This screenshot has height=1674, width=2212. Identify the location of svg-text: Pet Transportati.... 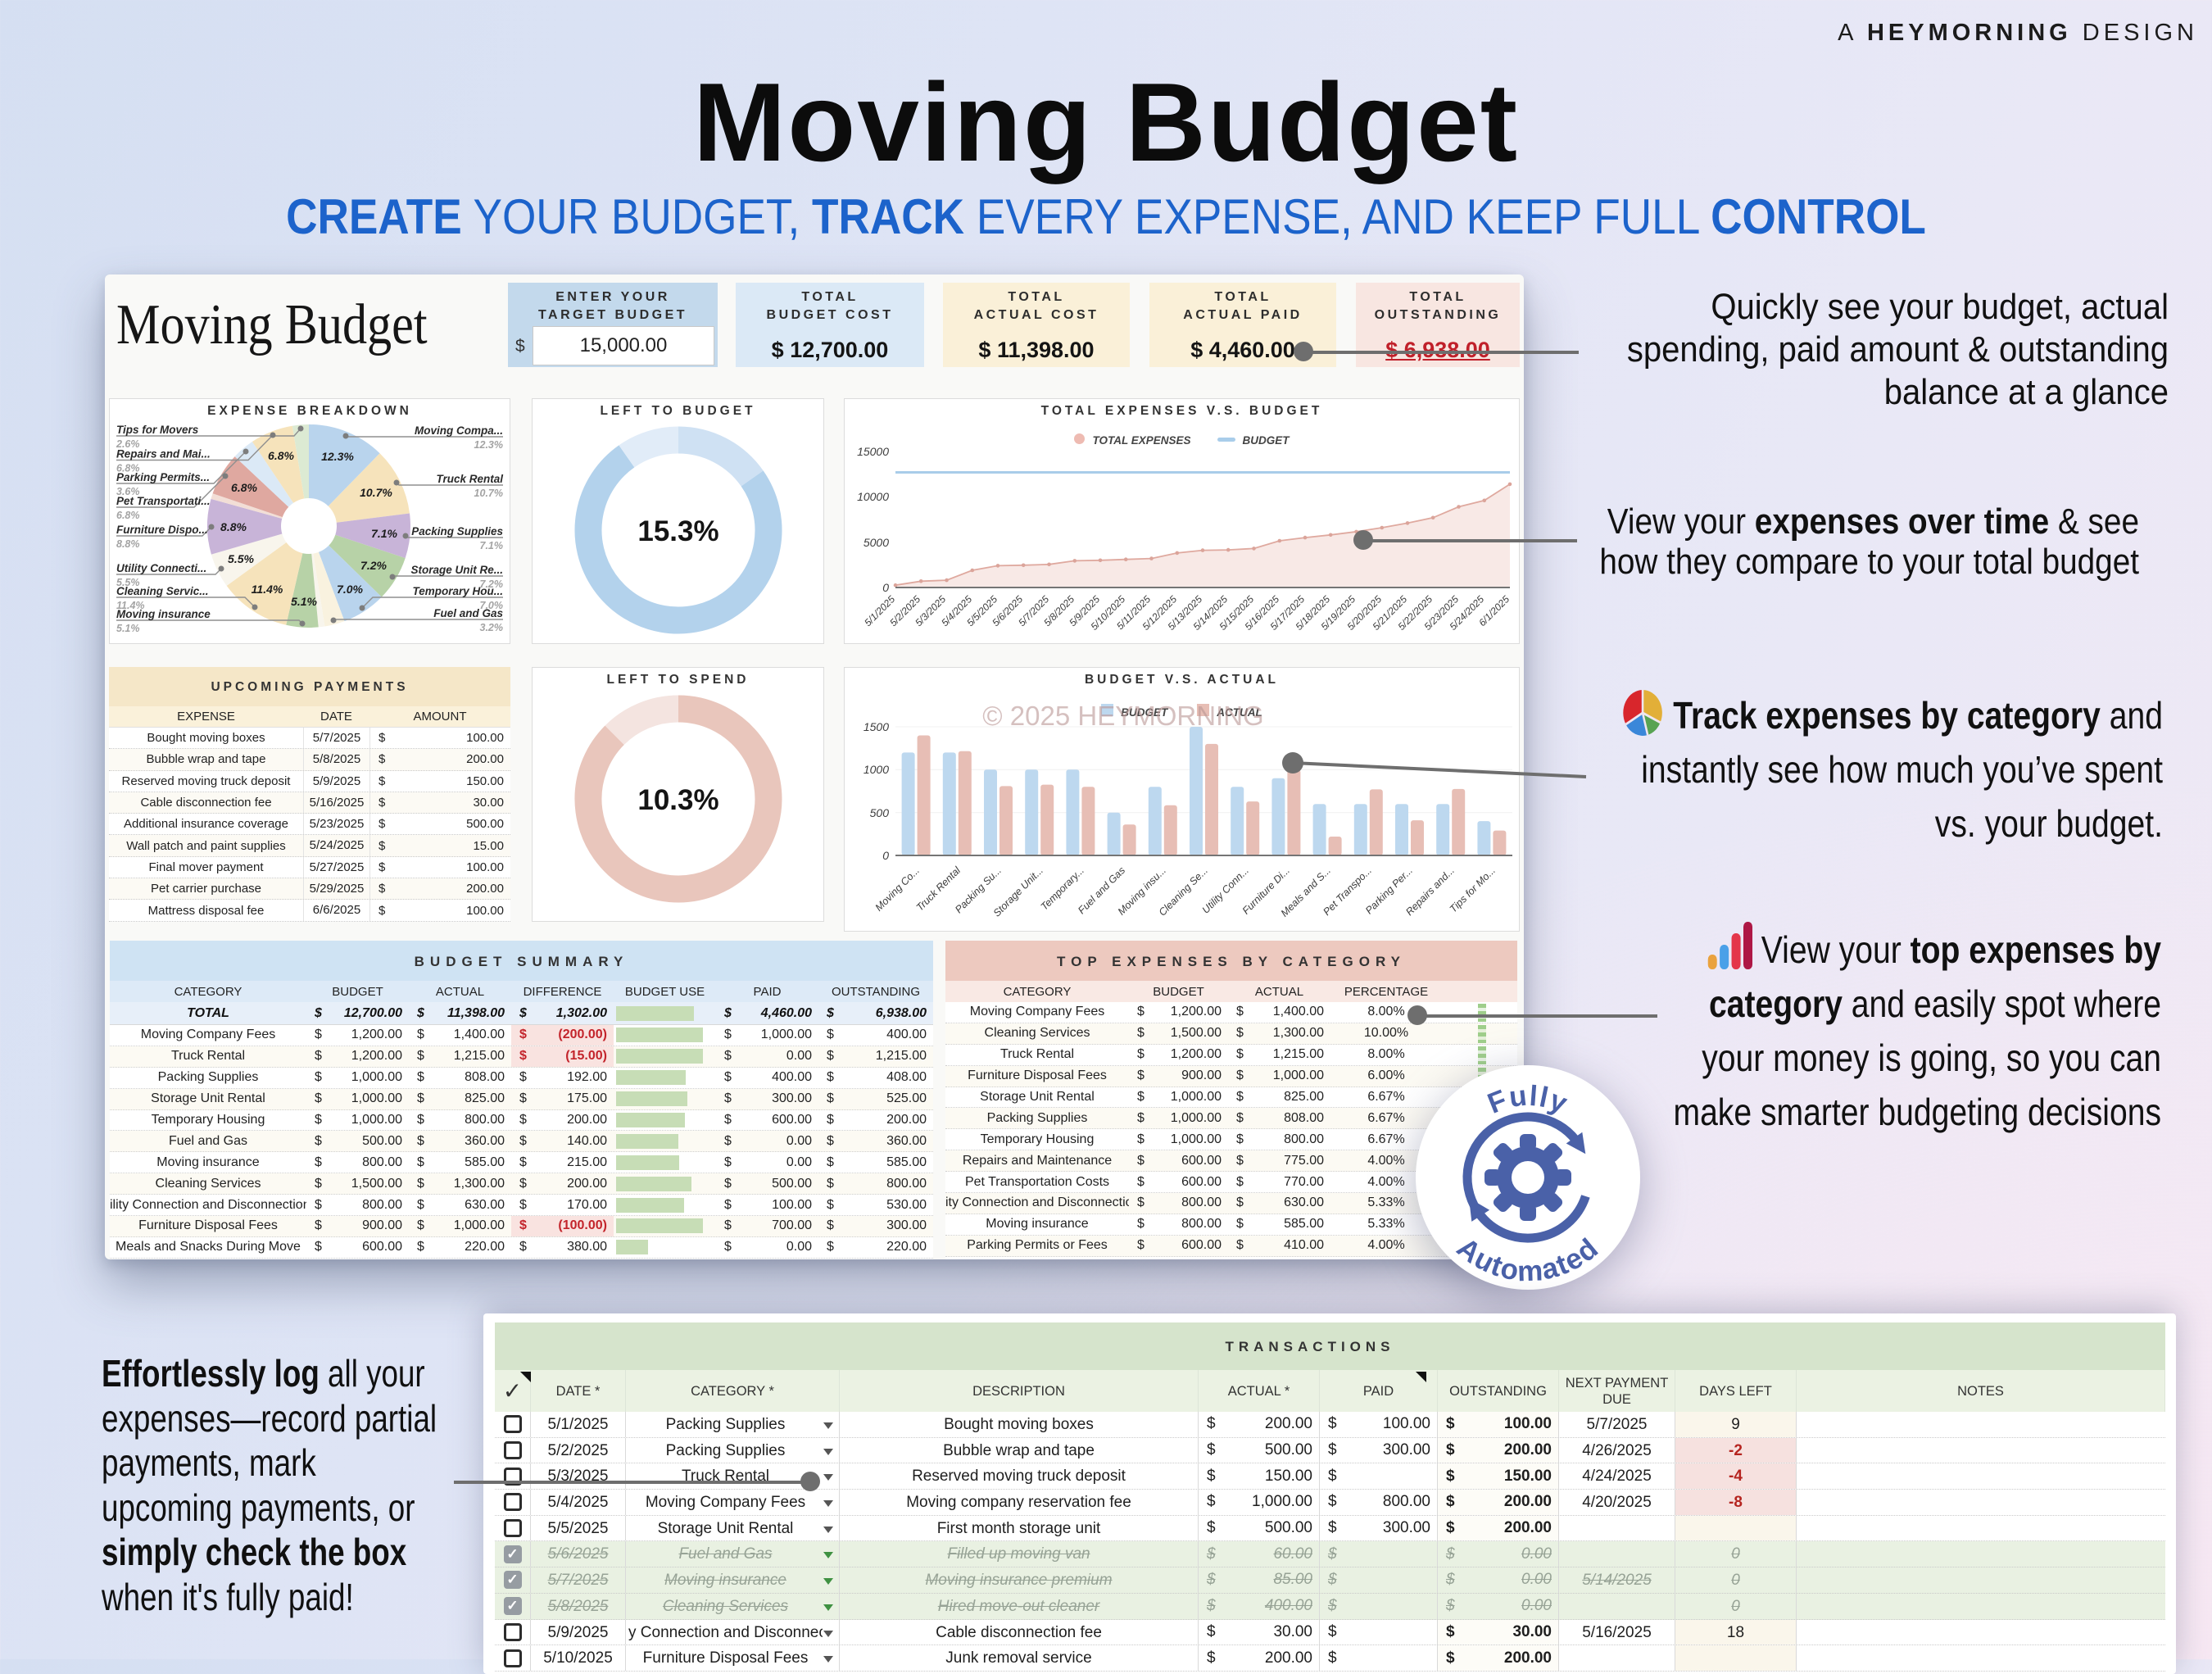
(163, 501).